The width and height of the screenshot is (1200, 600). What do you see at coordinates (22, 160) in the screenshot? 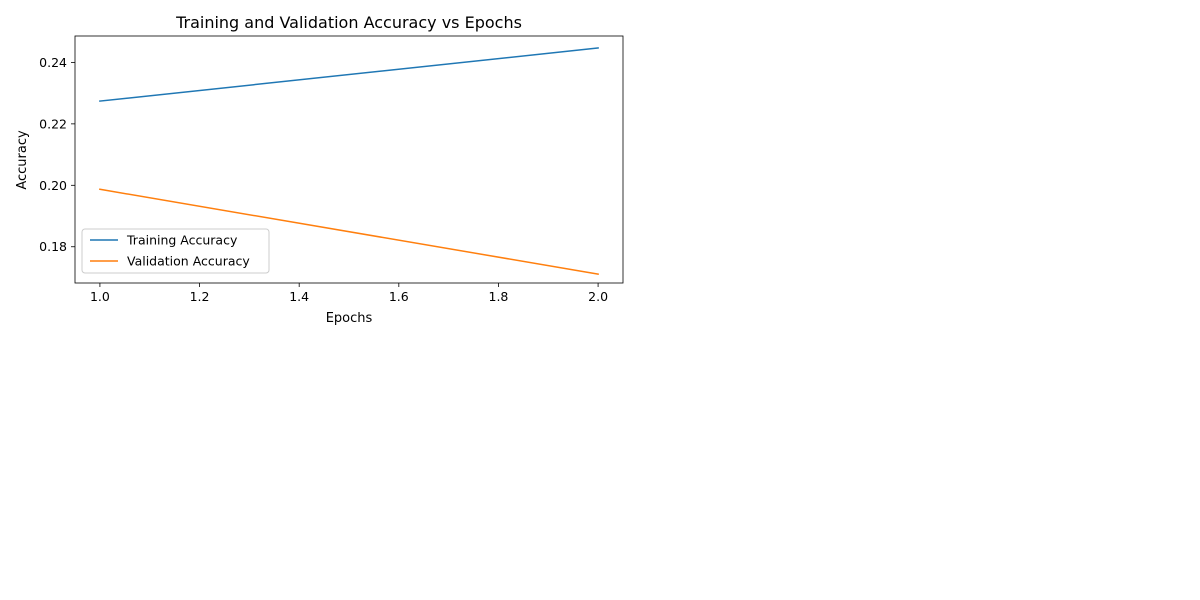
I see `y-axis-label: Accuracy` at bounding box center [22, 160].